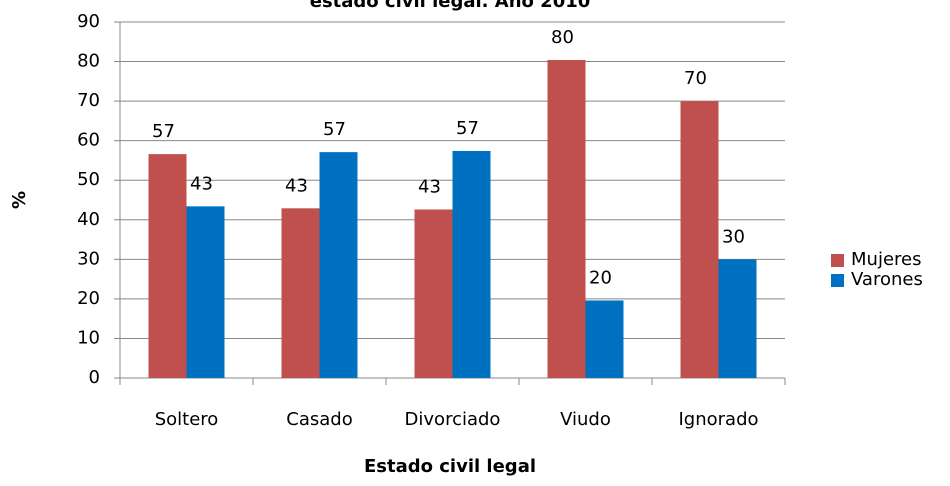  Describe the element at coordinates (19, 200) in the screenshot. I see `y-axis-title: %` at that location.